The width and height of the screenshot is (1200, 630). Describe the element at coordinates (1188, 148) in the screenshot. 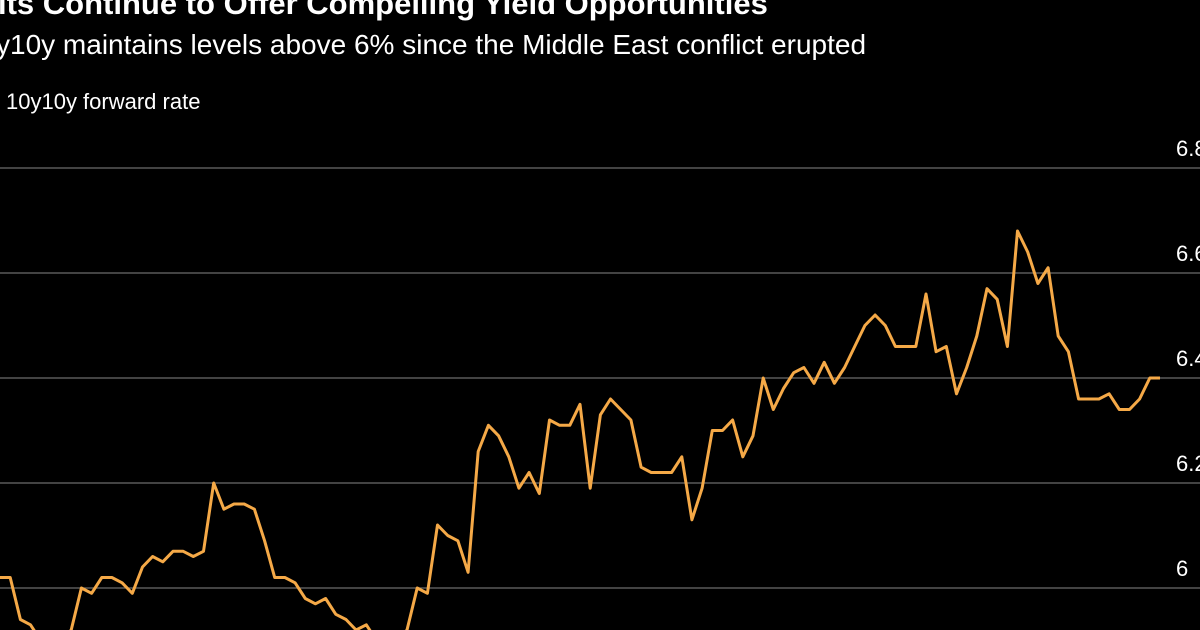

I see `y-tick-label: 6.8` at that location.